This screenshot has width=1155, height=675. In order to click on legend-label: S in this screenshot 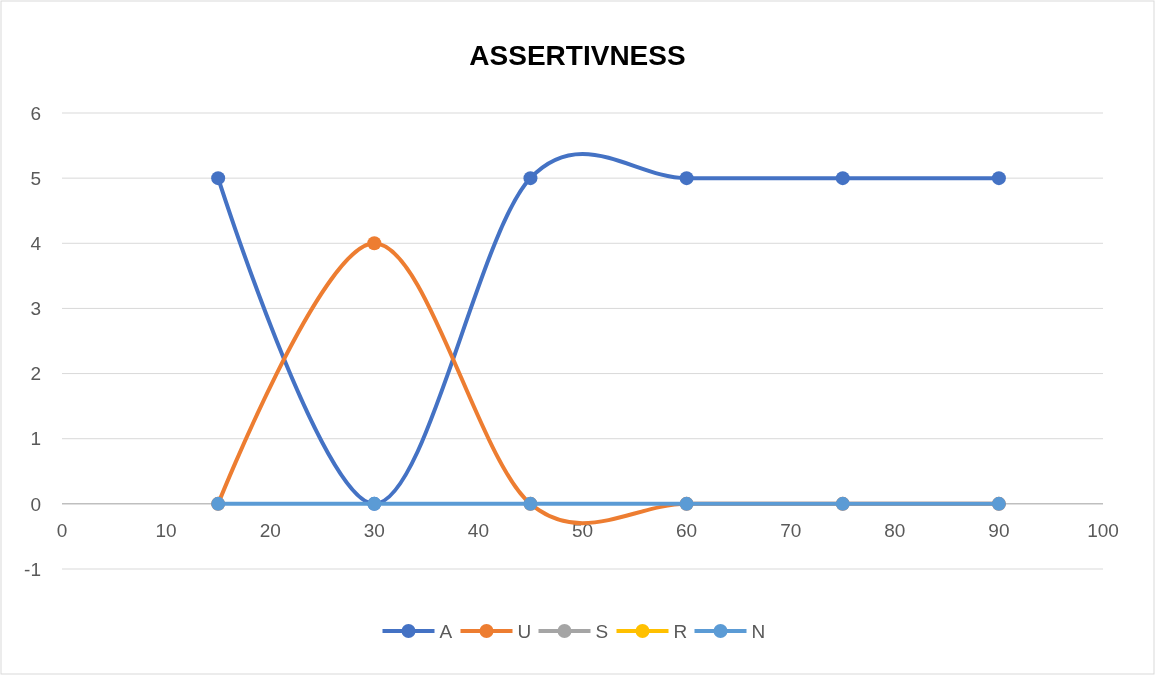, I will do `click(602, 631)`.